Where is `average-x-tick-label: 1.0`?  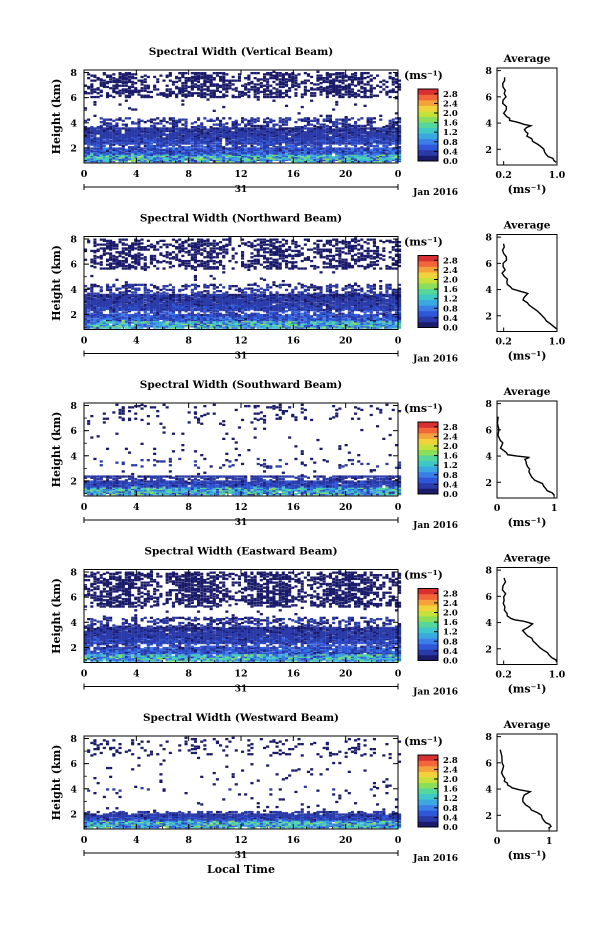
average-x-tick-label: 1.0 is located at coordinates (557, 175).